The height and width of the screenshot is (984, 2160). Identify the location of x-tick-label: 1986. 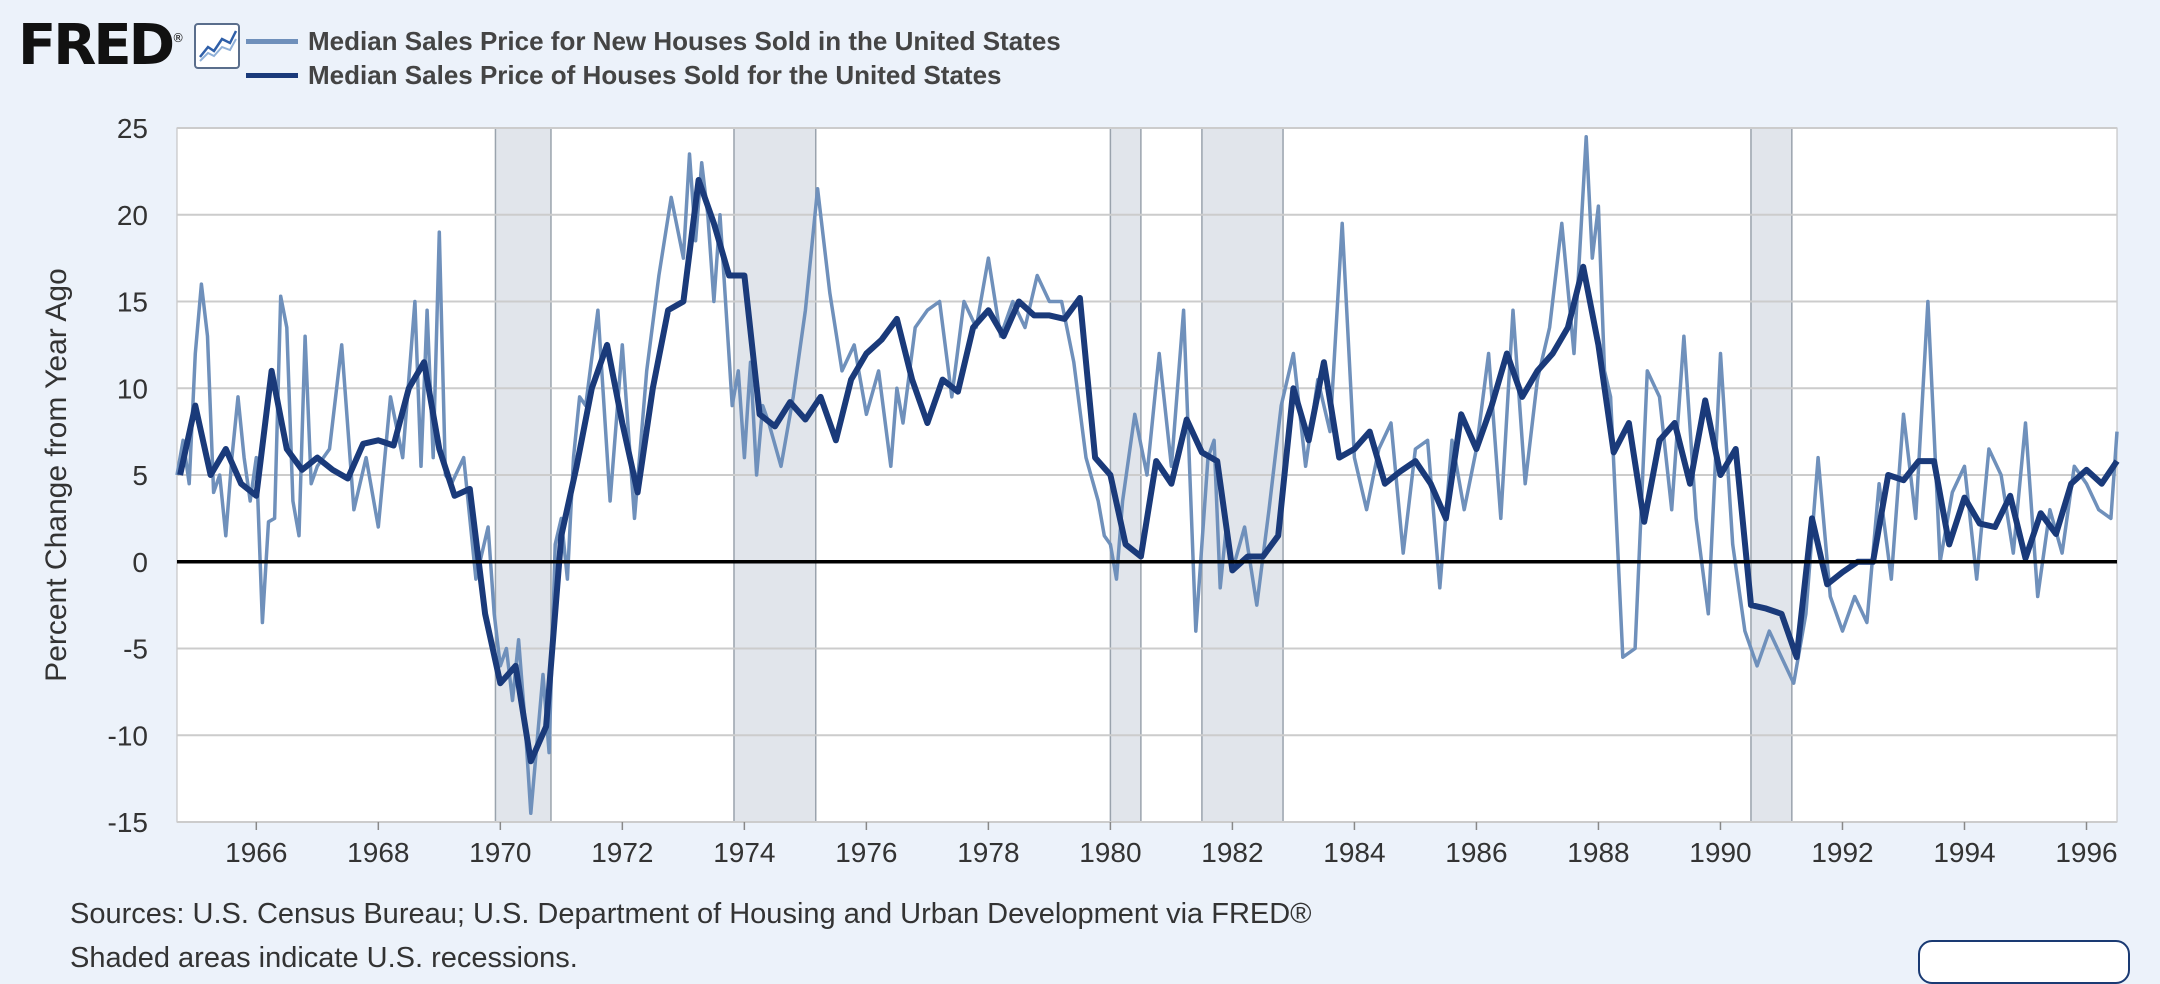
(1476, 852).